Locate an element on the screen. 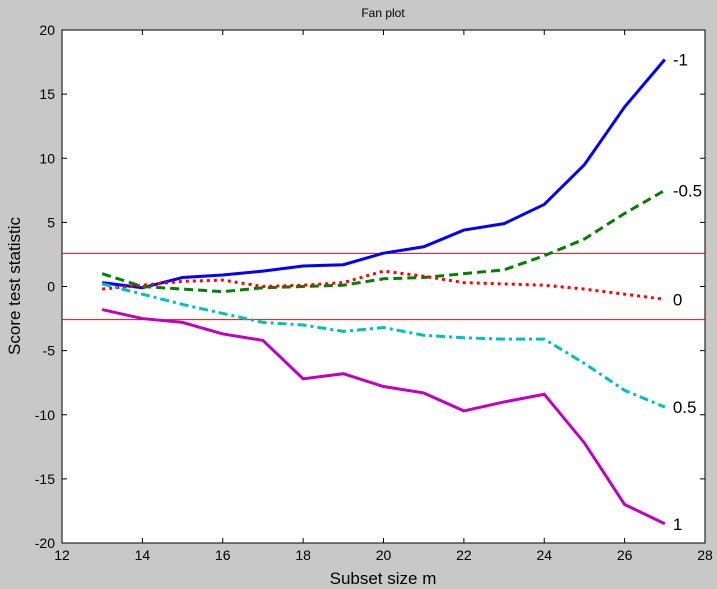  x-tick-label: 16 is located at coordinates (223, 555).